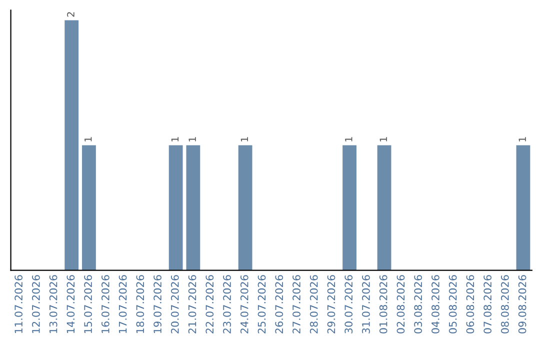 The width and height of the screenshot is (540, 340). What do you see at coordinates (383, 304) in the screenshot?
I see `x-tick-label: 01.08.2026` at bounding box center [383, 304].